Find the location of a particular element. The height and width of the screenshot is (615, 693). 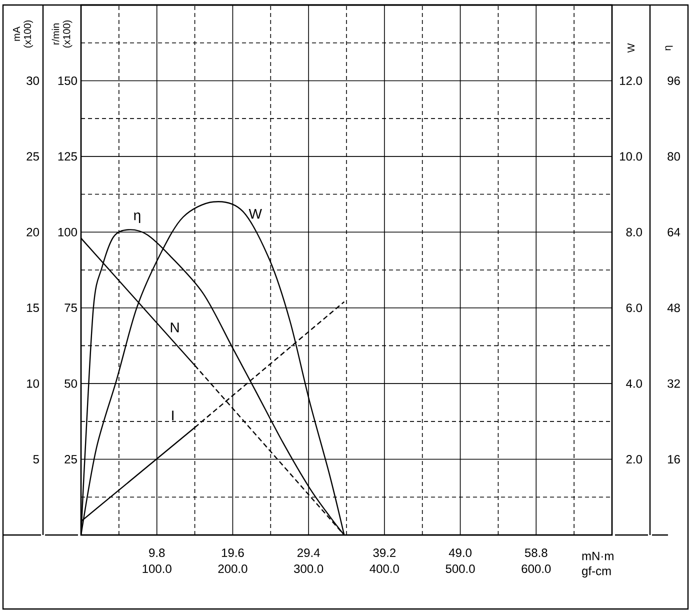

y2-tick-label: 30 is located at coordinates (33, 80).